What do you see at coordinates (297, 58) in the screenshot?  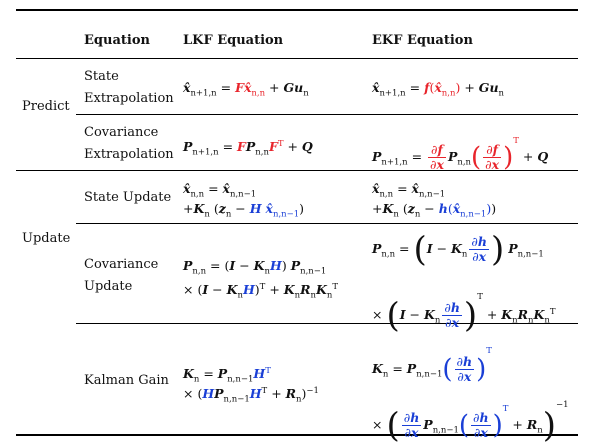 I see `header-rule` at bounding box center [297, 58].